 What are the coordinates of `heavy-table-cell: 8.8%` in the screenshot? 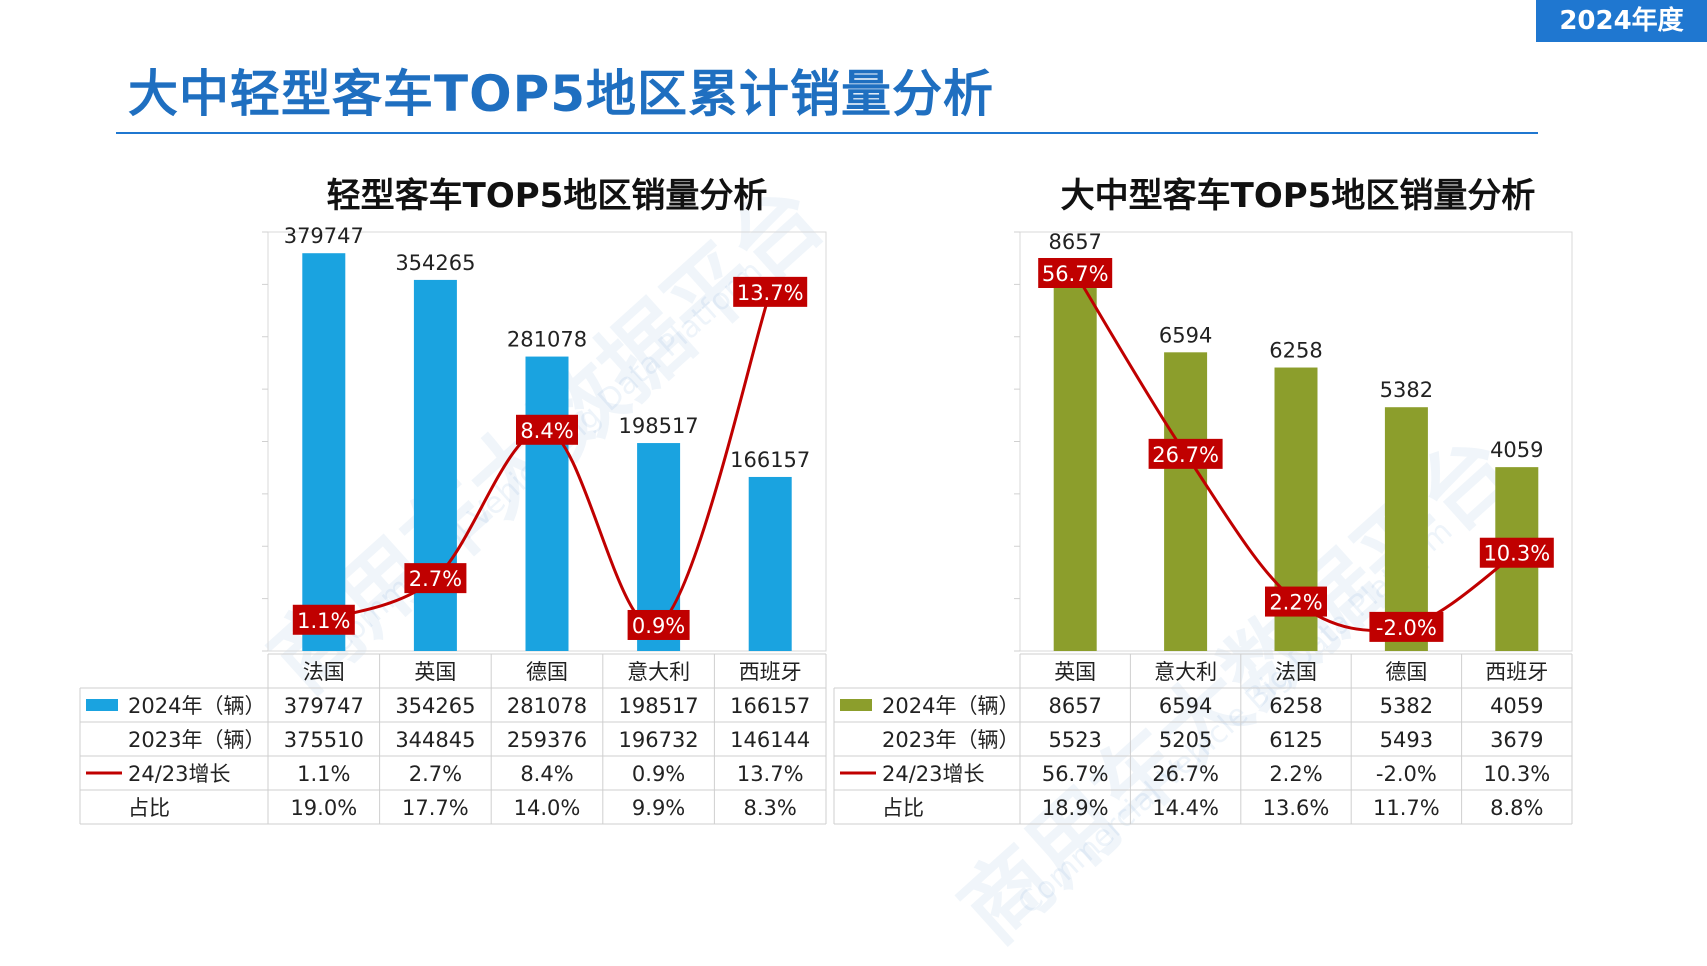 It's located at (1516, 808).